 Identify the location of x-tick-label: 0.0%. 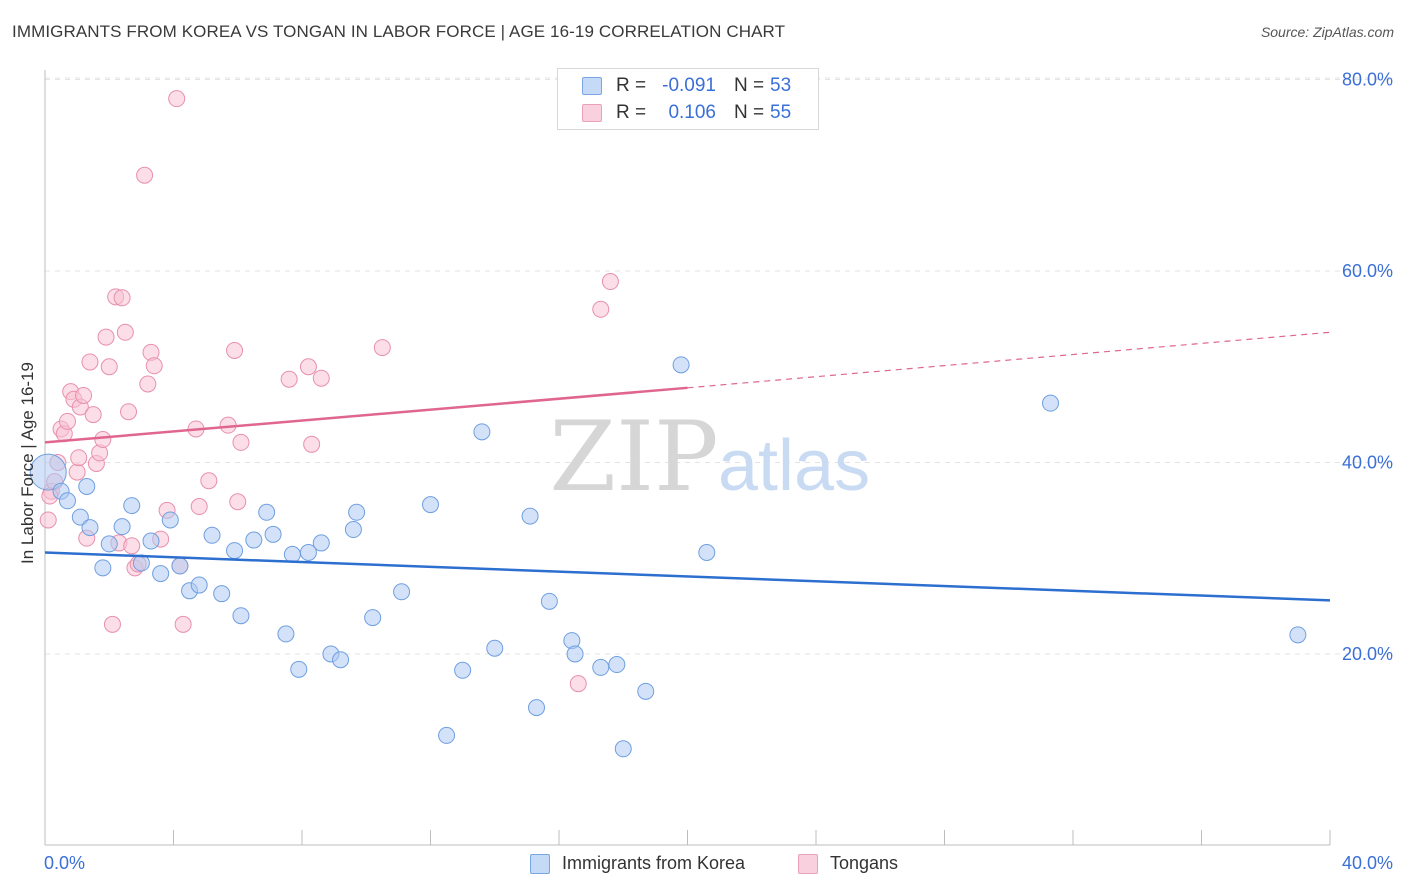
(64, 863).